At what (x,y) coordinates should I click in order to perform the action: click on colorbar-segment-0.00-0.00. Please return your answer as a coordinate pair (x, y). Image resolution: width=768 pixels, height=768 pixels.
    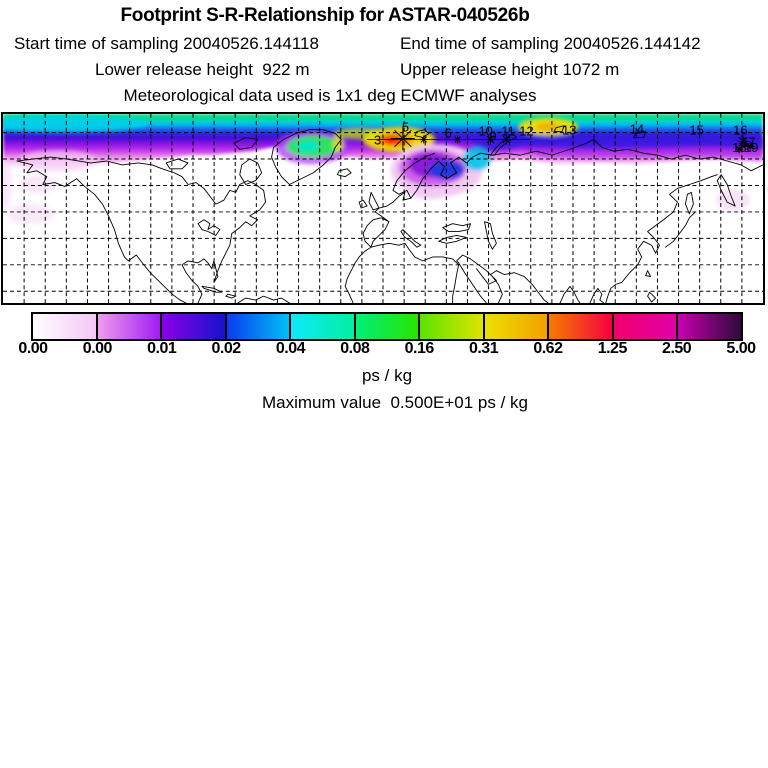
    Looking at the image, I should click on (65, 326).